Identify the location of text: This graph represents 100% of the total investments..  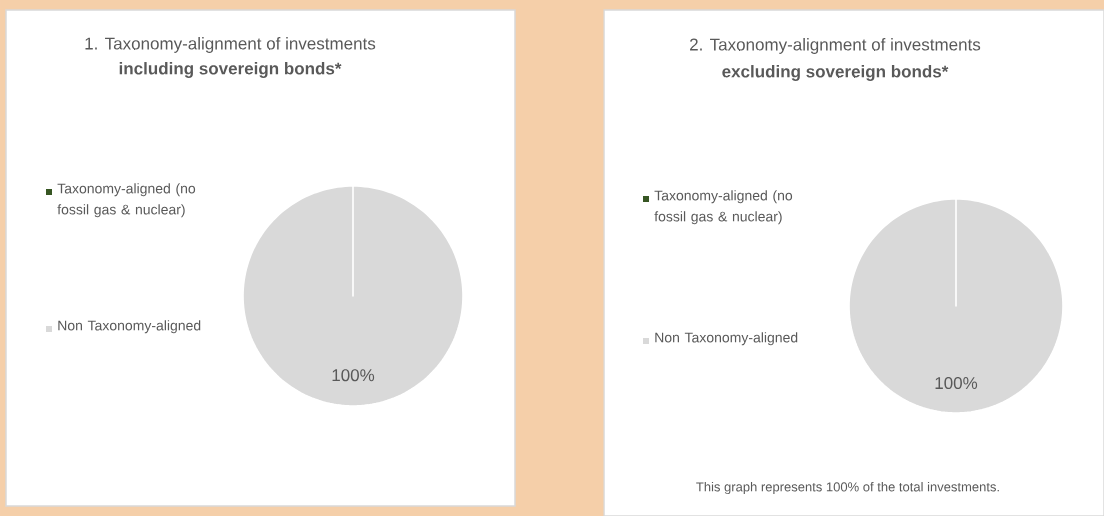
(847, 488).